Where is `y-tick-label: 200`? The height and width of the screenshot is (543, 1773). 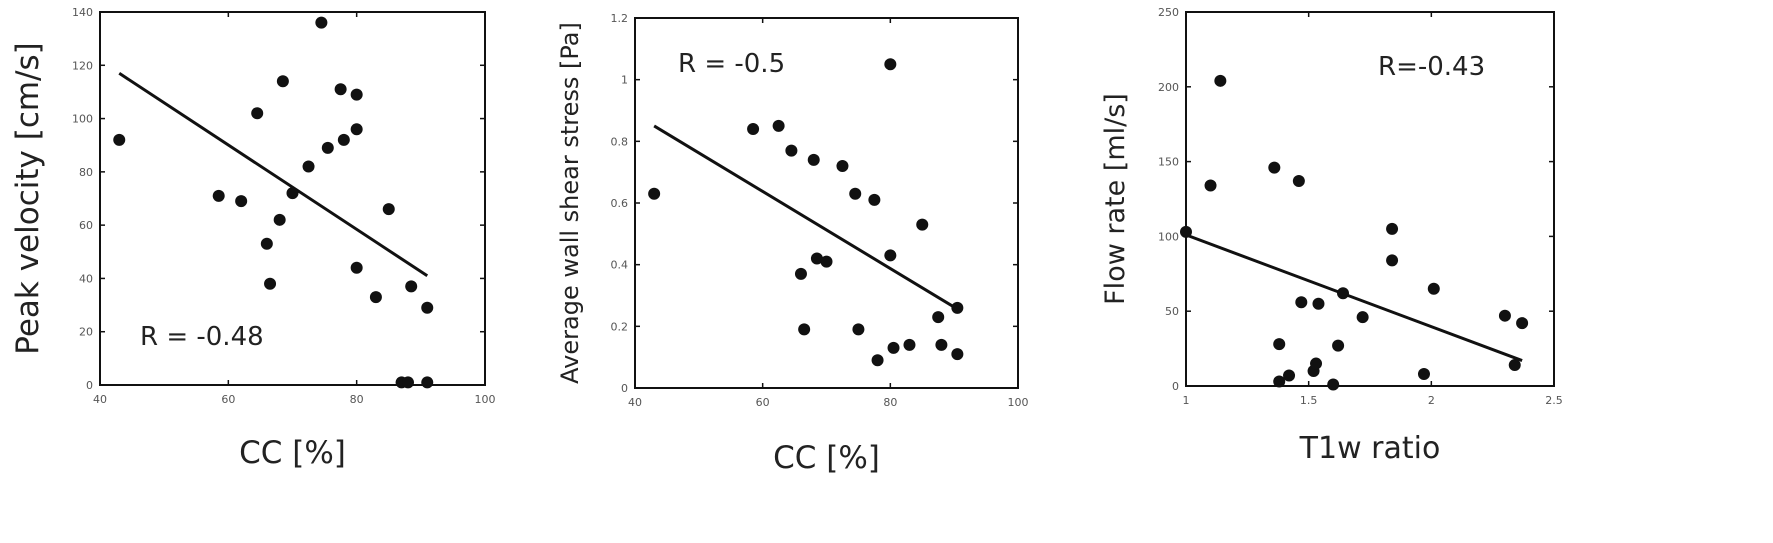 y-tick-label: 200 is located at coordinates (1168, 87).